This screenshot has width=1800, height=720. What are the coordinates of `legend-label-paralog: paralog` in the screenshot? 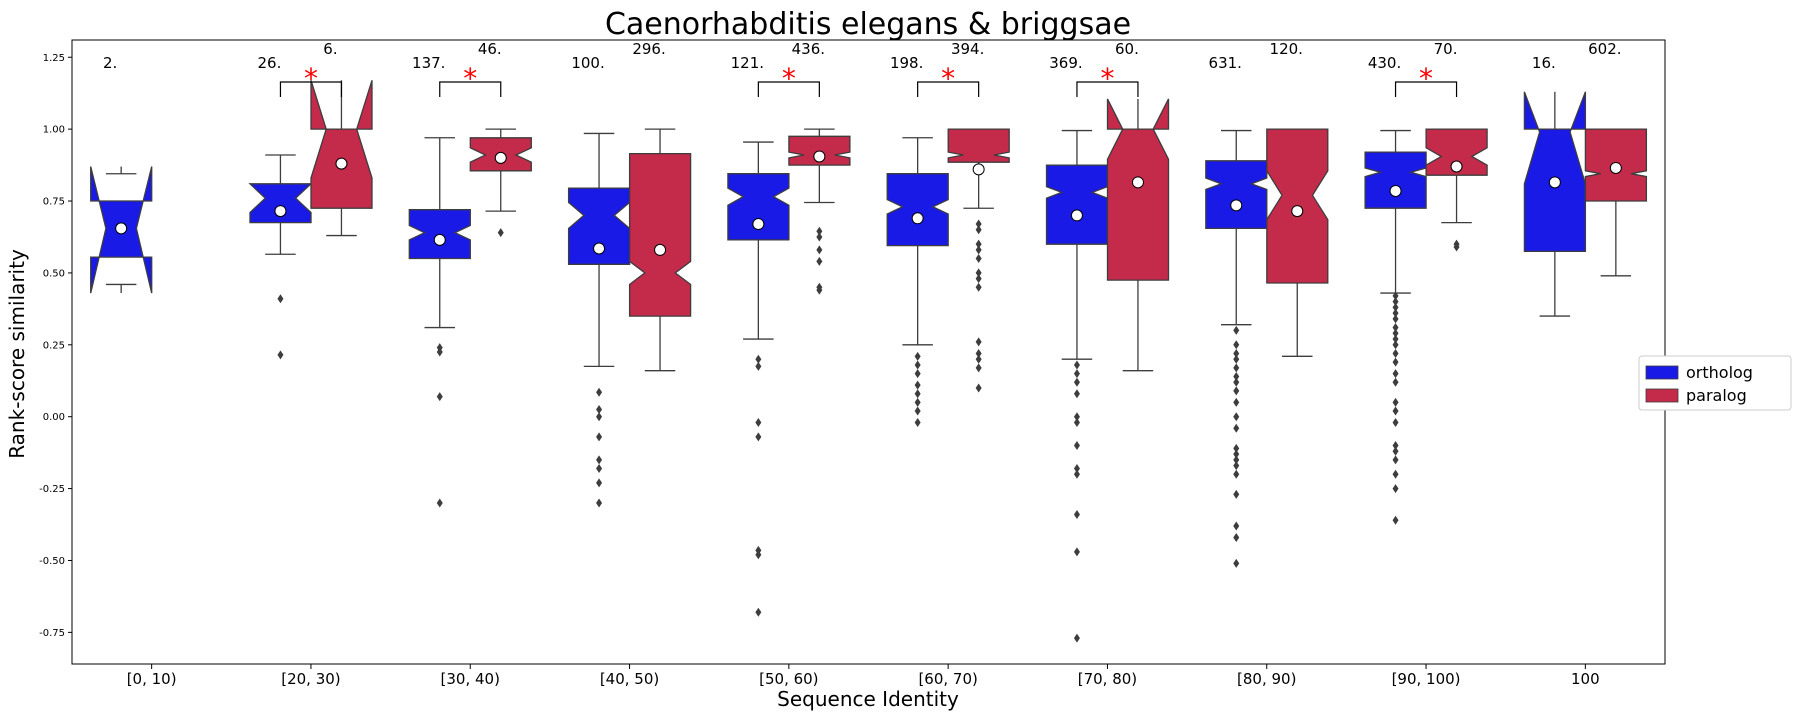 It's located at (1716, 395).